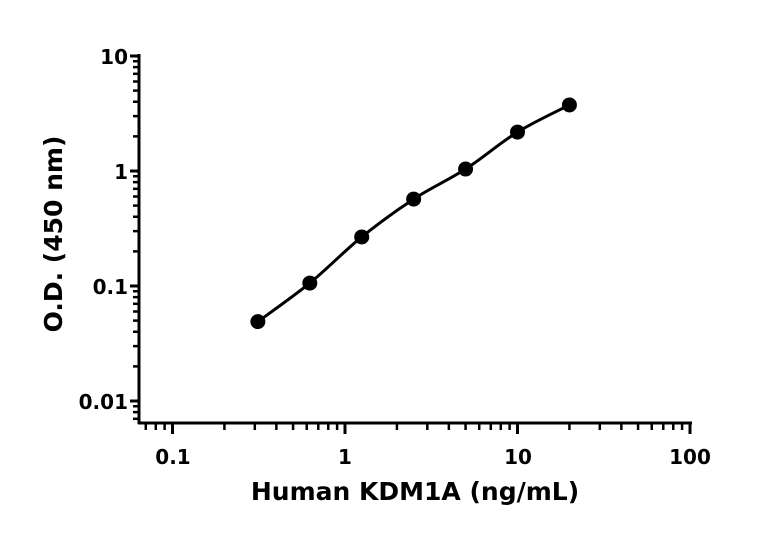  Describe the element at coordinates (690, 457) in the screenshot. I see `x-tick-label: 100` at that location.